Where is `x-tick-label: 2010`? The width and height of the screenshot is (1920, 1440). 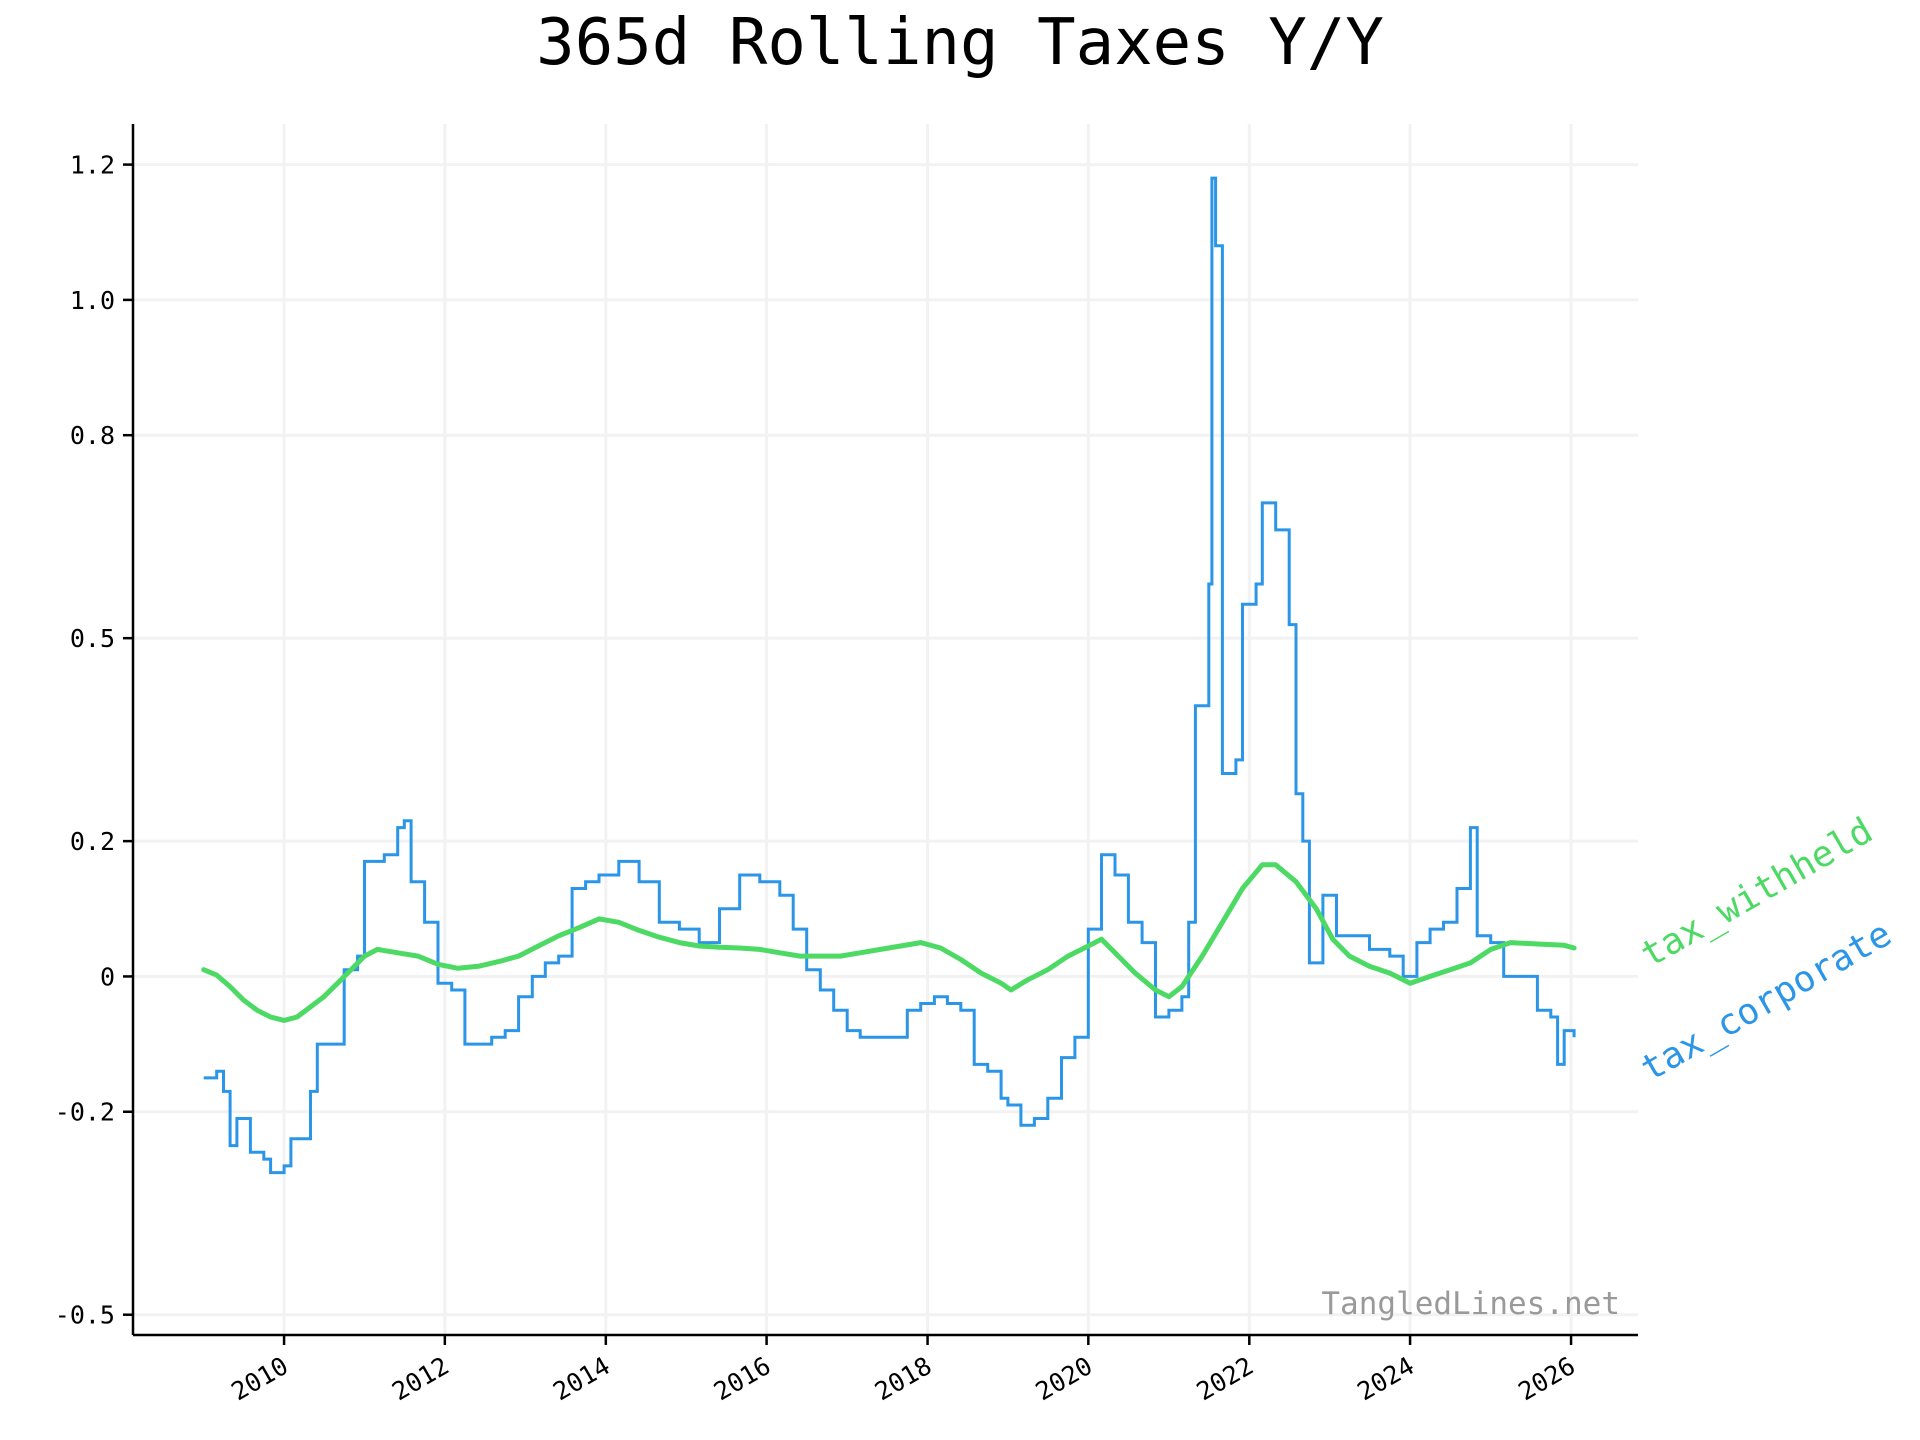
x-tick-label: 2010 is located at coordinates (259, 1378).